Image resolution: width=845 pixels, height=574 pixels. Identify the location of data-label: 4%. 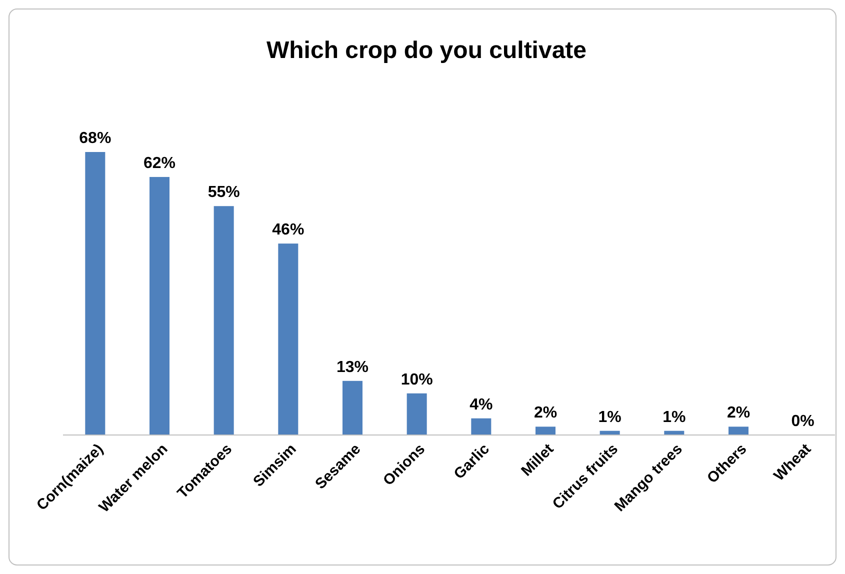
(481, 405).